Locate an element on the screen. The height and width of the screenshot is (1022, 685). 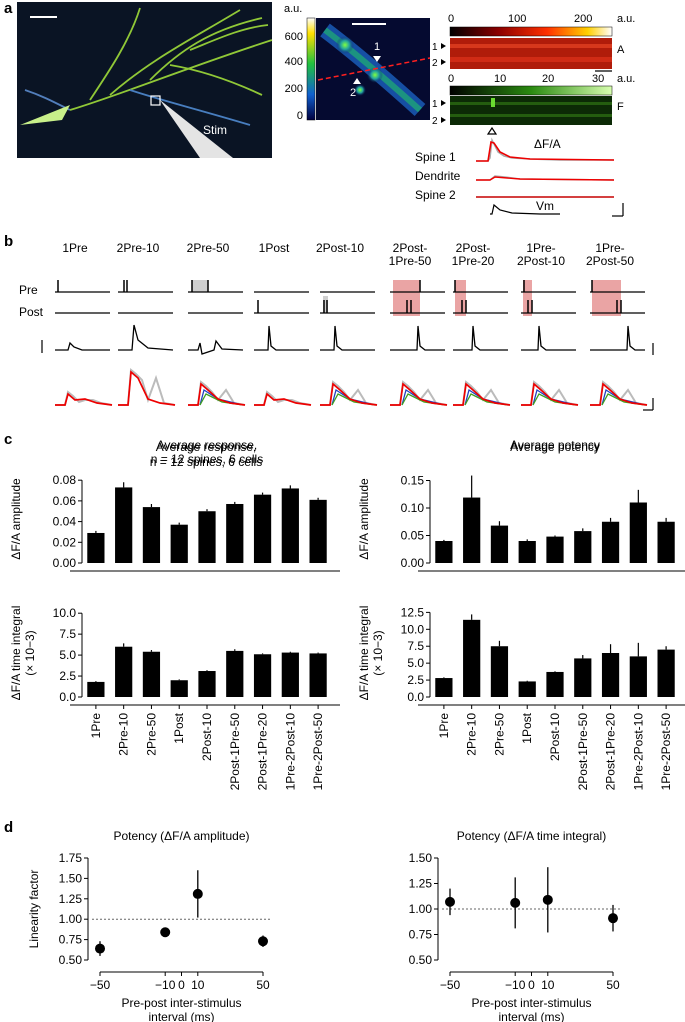
protocol-label-group: 1Pre-2Post-50 is located at coordinates (610, 254).